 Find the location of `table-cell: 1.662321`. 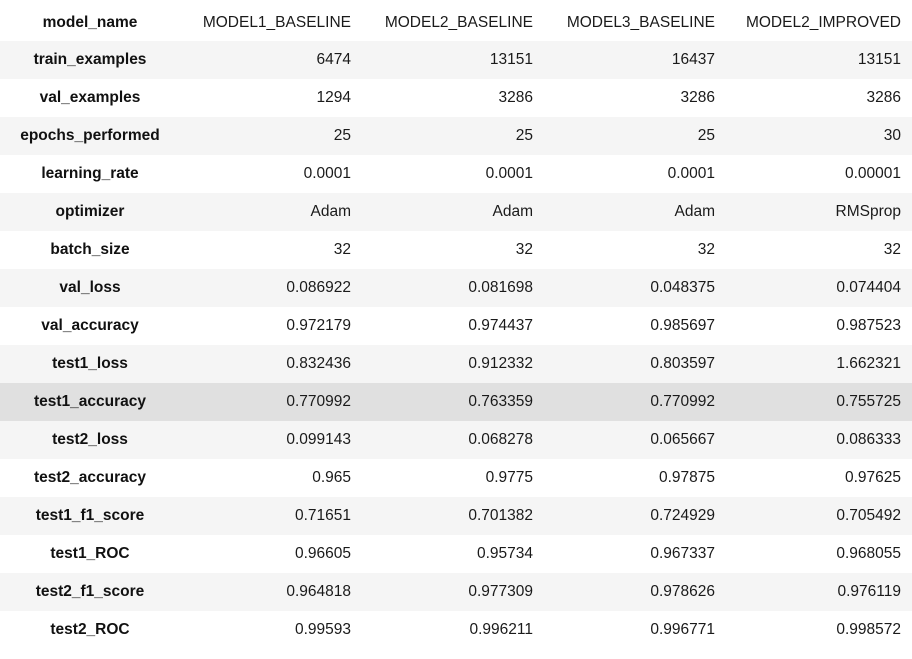

table-cell: 1.662321 is located at coordinates (868, 363).